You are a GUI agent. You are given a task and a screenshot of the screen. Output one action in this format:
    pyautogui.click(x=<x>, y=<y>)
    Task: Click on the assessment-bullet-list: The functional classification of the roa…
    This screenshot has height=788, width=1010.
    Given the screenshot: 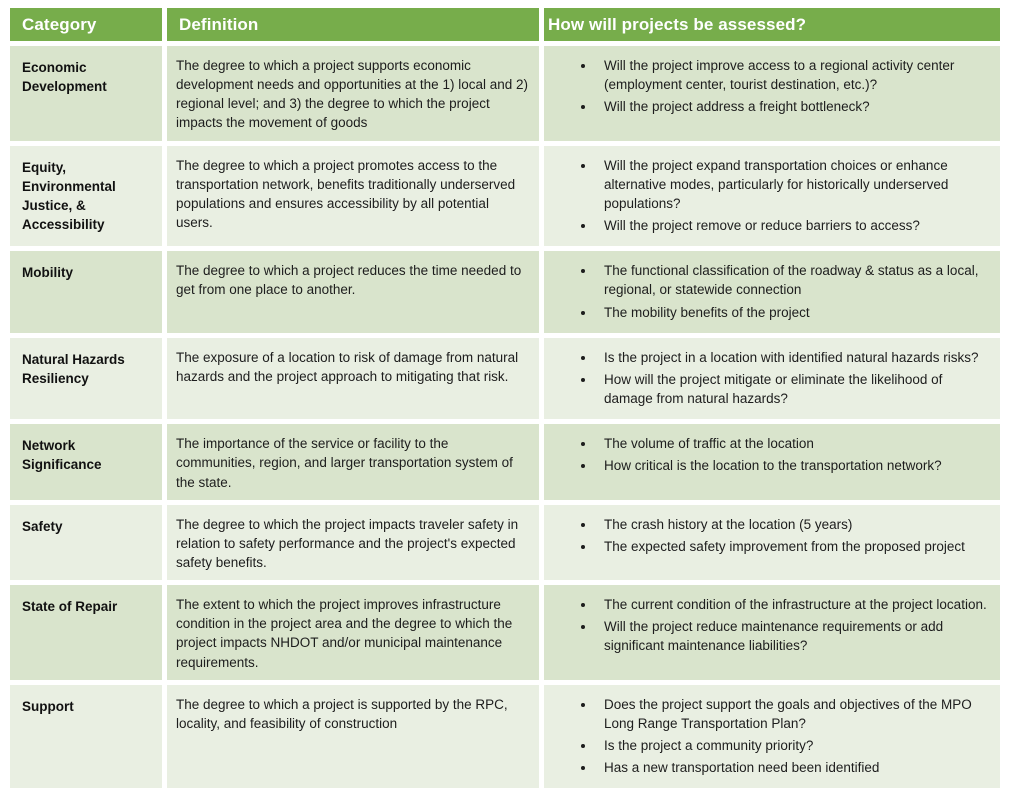 What is the action you would take?
    pyautogui.click(x=766, y=291)
    